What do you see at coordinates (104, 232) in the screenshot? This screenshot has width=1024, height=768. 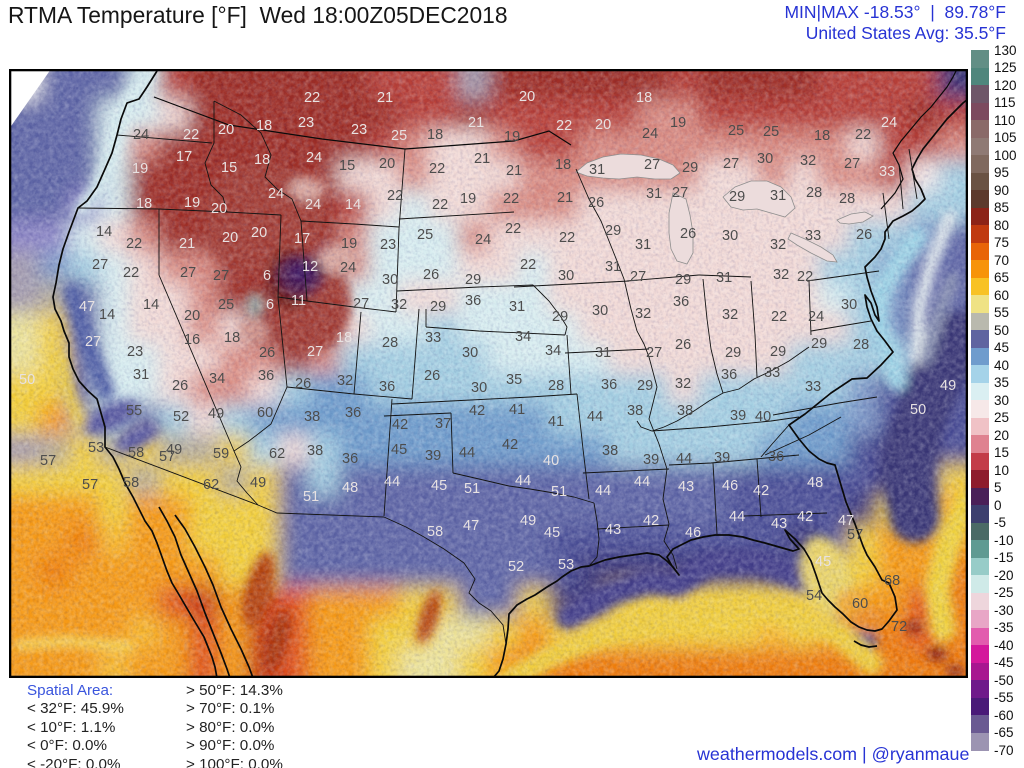 I see `svg-text: 14` at bounding box center [104, 232].